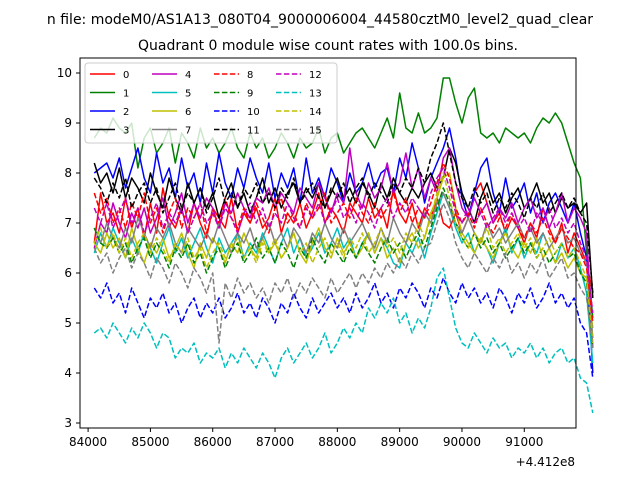 Image resolution: width=640 pixels, height=480 pixels. Describe the element at coordinates (126, 112) in the screenshot. I see `legend-label-2: 2` at that location.